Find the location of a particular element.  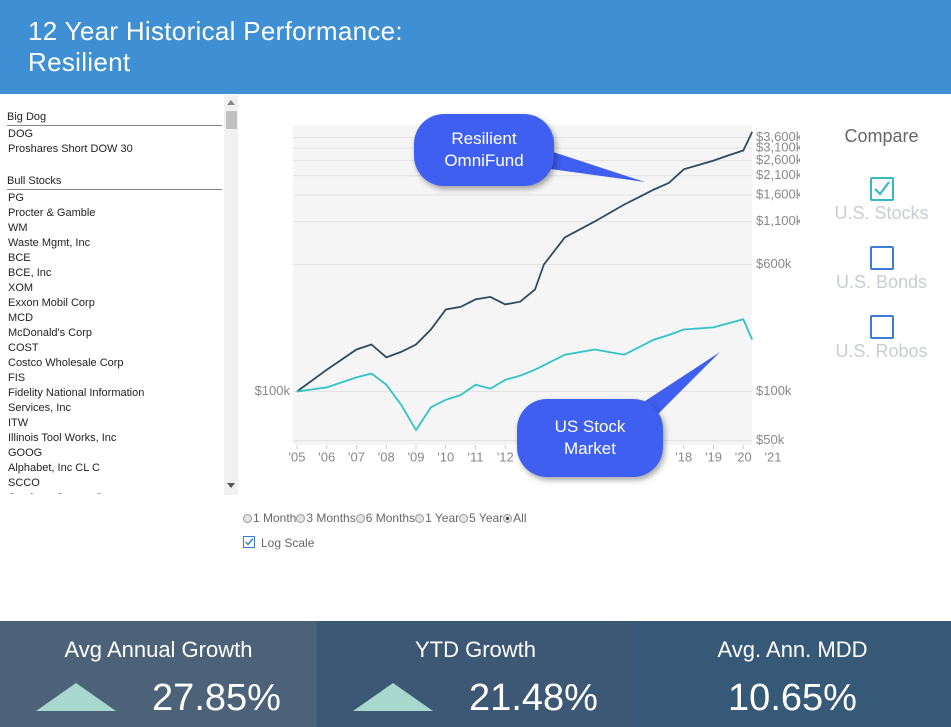

annotation: Resilient OmniFund is located at coordinates (484, 149).